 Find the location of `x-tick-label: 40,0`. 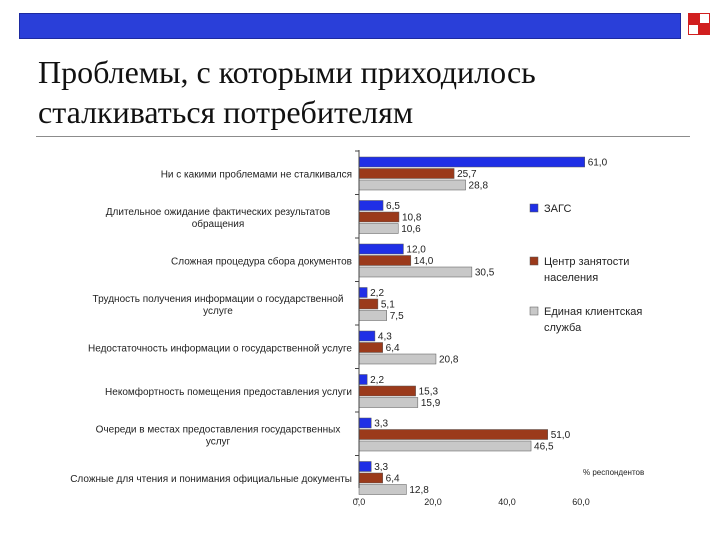

x-tick-label: 40,0 is located at coordinates (507, 502).